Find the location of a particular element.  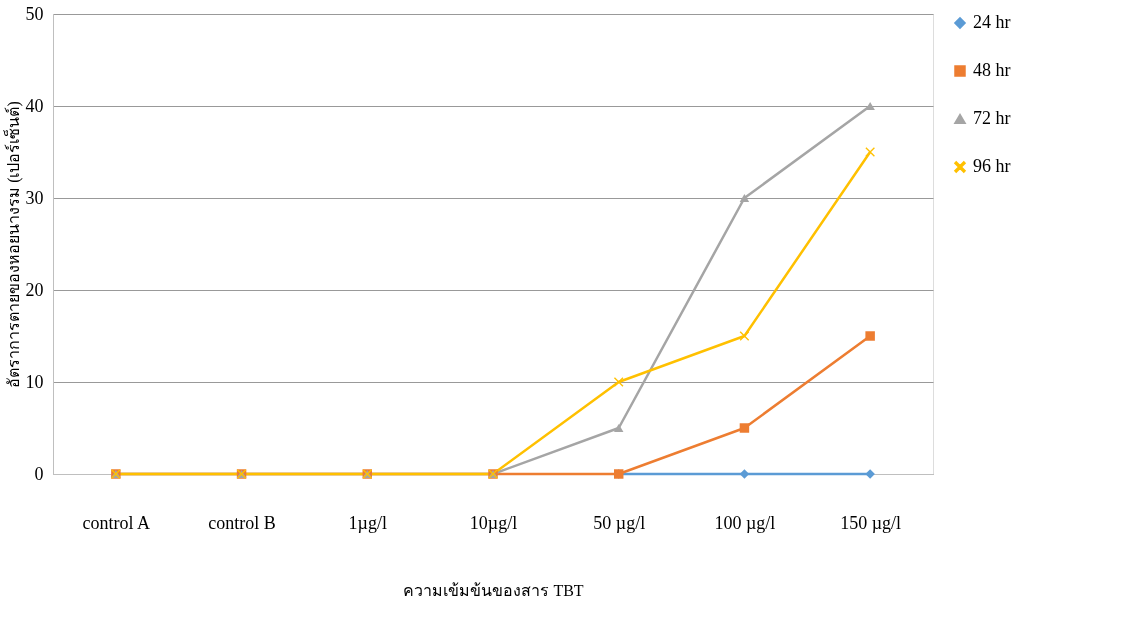

x-tick-label: 100 µg/l is located at coordinates (745, 522).